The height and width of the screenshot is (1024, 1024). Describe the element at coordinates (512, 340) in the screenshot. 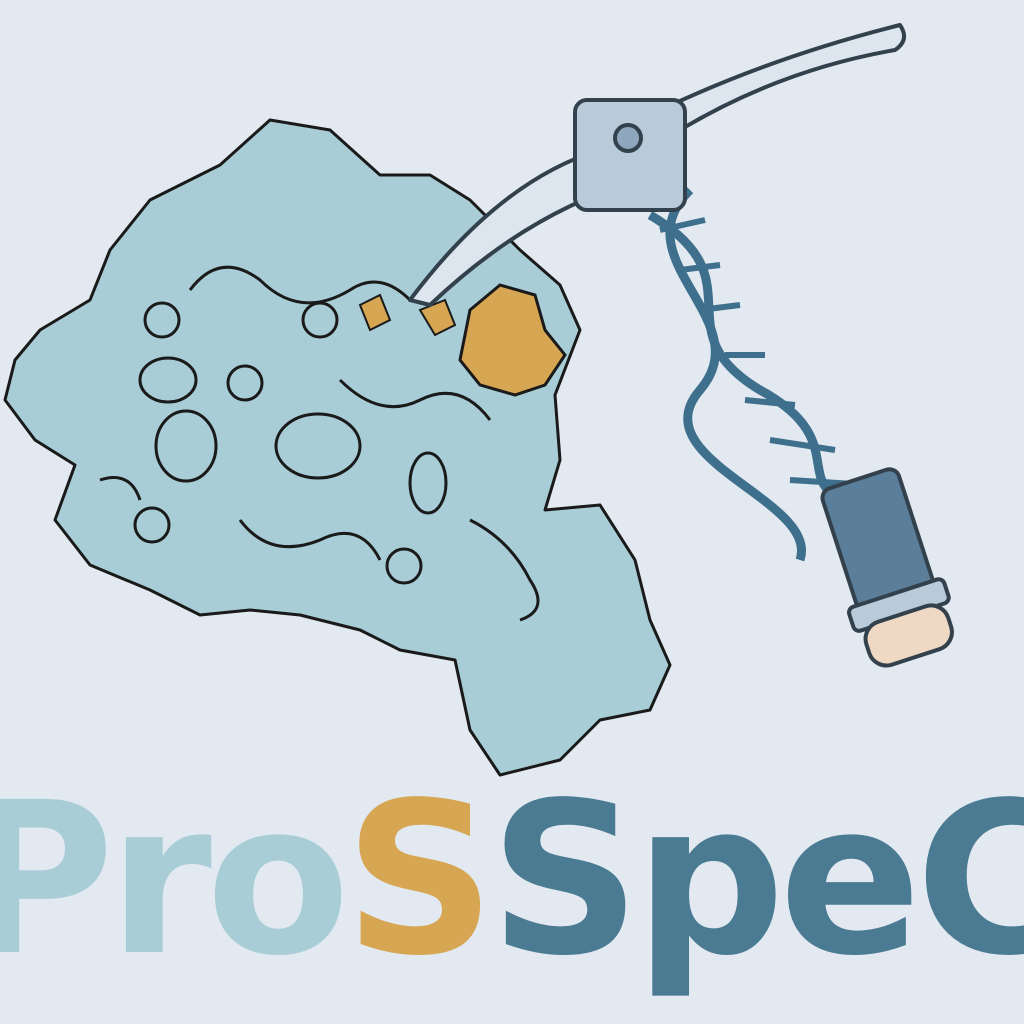

I see `active-site-patch` at that location.